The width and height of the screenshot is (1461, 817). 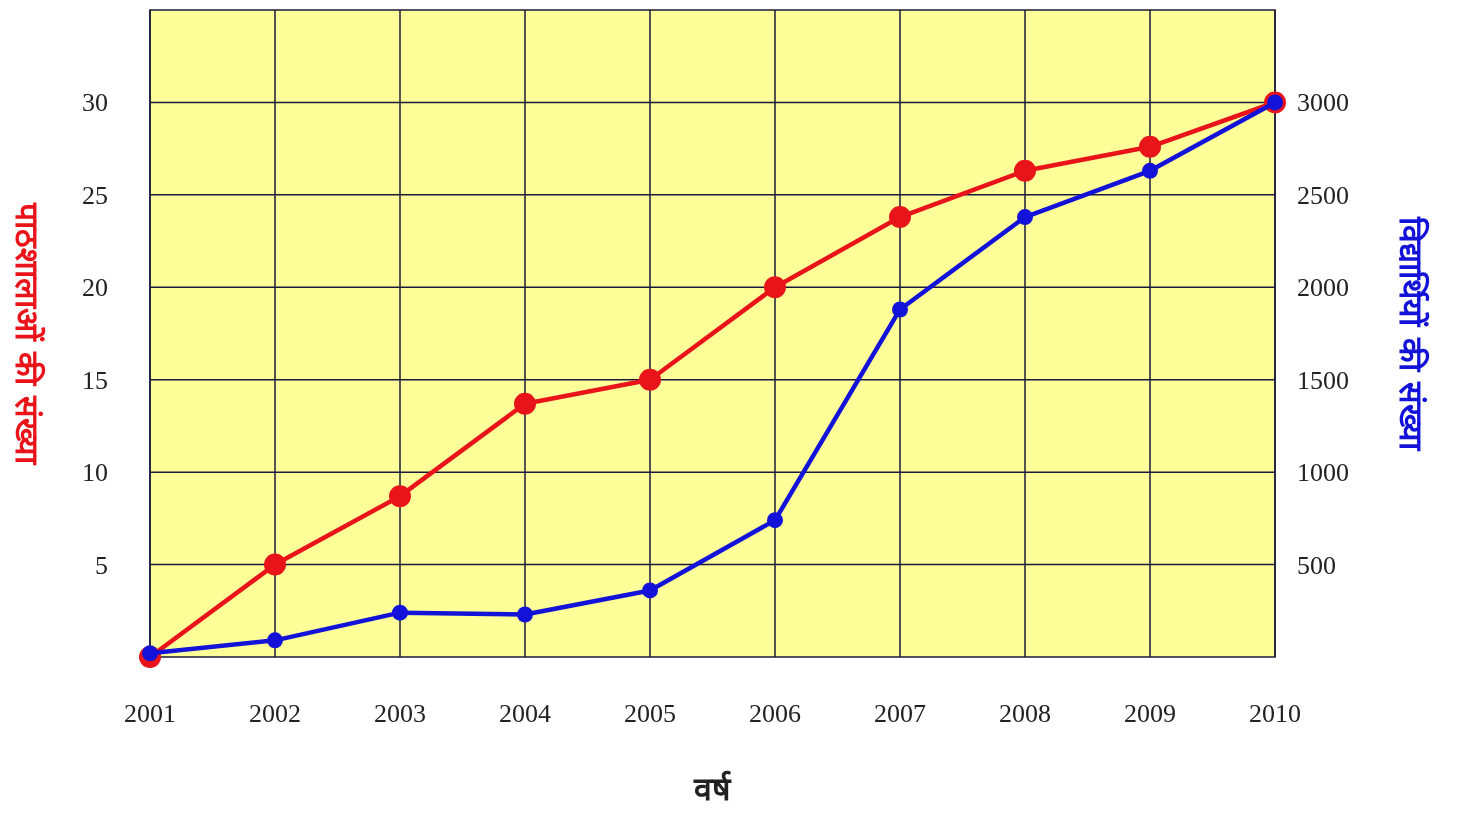 I want to click on y-tick-label: 5, so click(x=101, y=565).